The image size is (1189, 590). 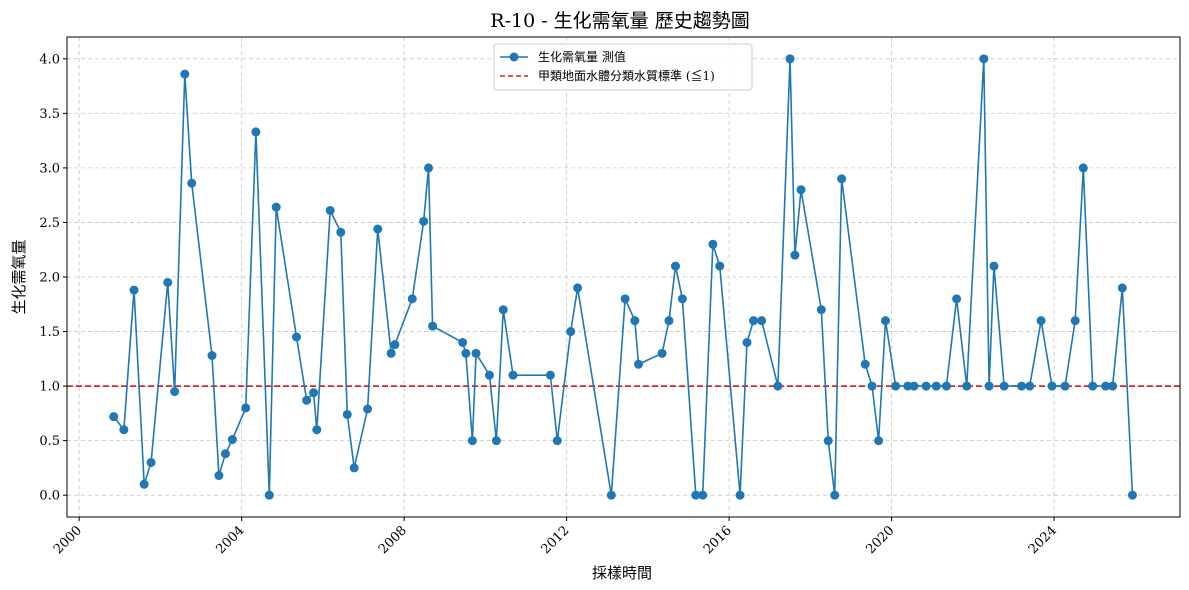 I want to click on x-tick-label: 2000, so click(x=68, y=540).